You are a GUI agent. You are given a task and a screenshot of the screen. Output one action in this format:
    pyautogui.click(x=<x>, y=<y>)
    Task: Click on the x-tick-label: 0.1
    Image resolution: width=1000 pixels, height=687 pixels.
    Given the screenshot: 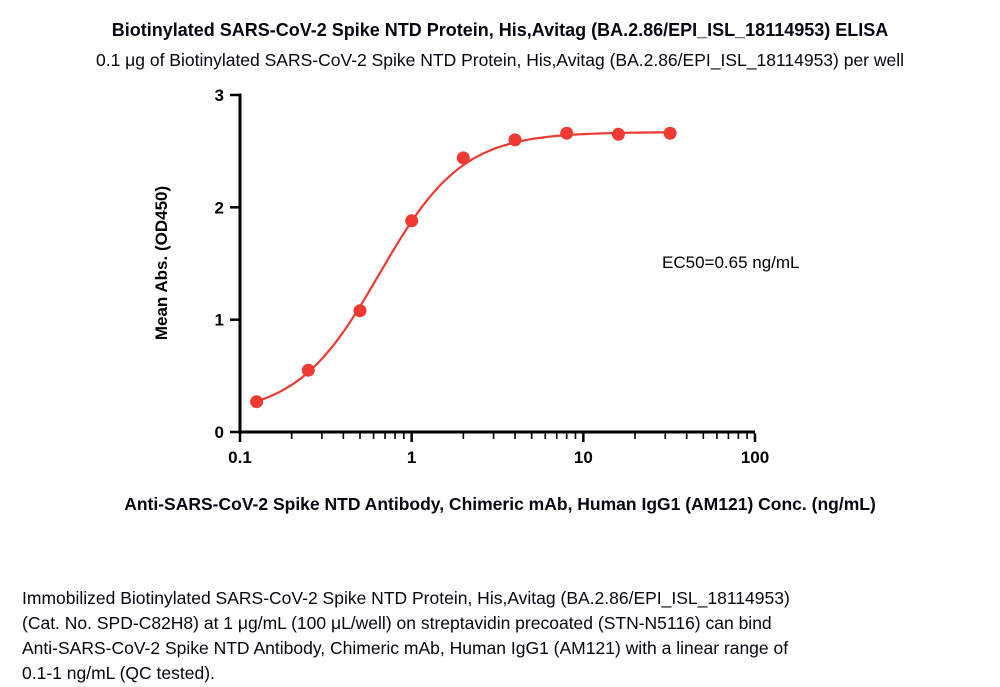 What is the action you would take?
    pyautogui.click(x=240, y=457)
    